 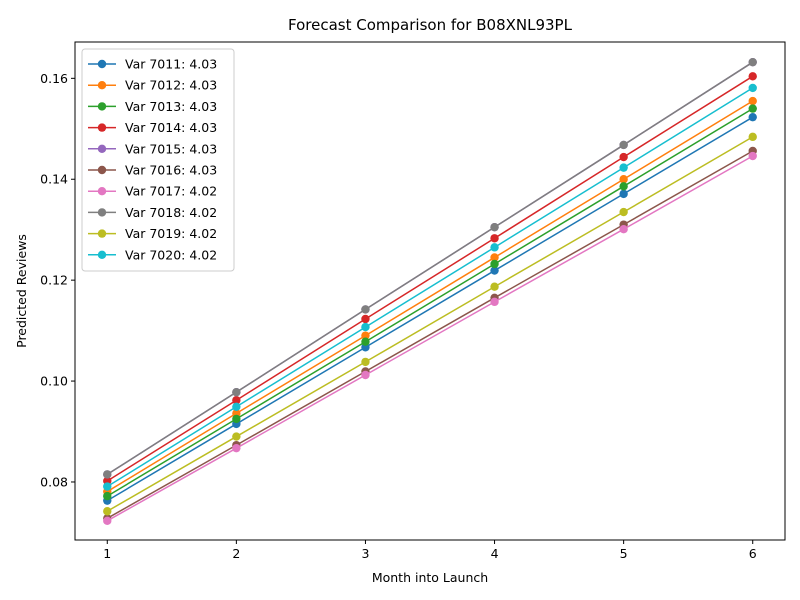 What do you see at coordinates (171, 254) in the screenshot?
I see `legend-entry: Var 7020: 4.02` at bounding box center [171, 254].